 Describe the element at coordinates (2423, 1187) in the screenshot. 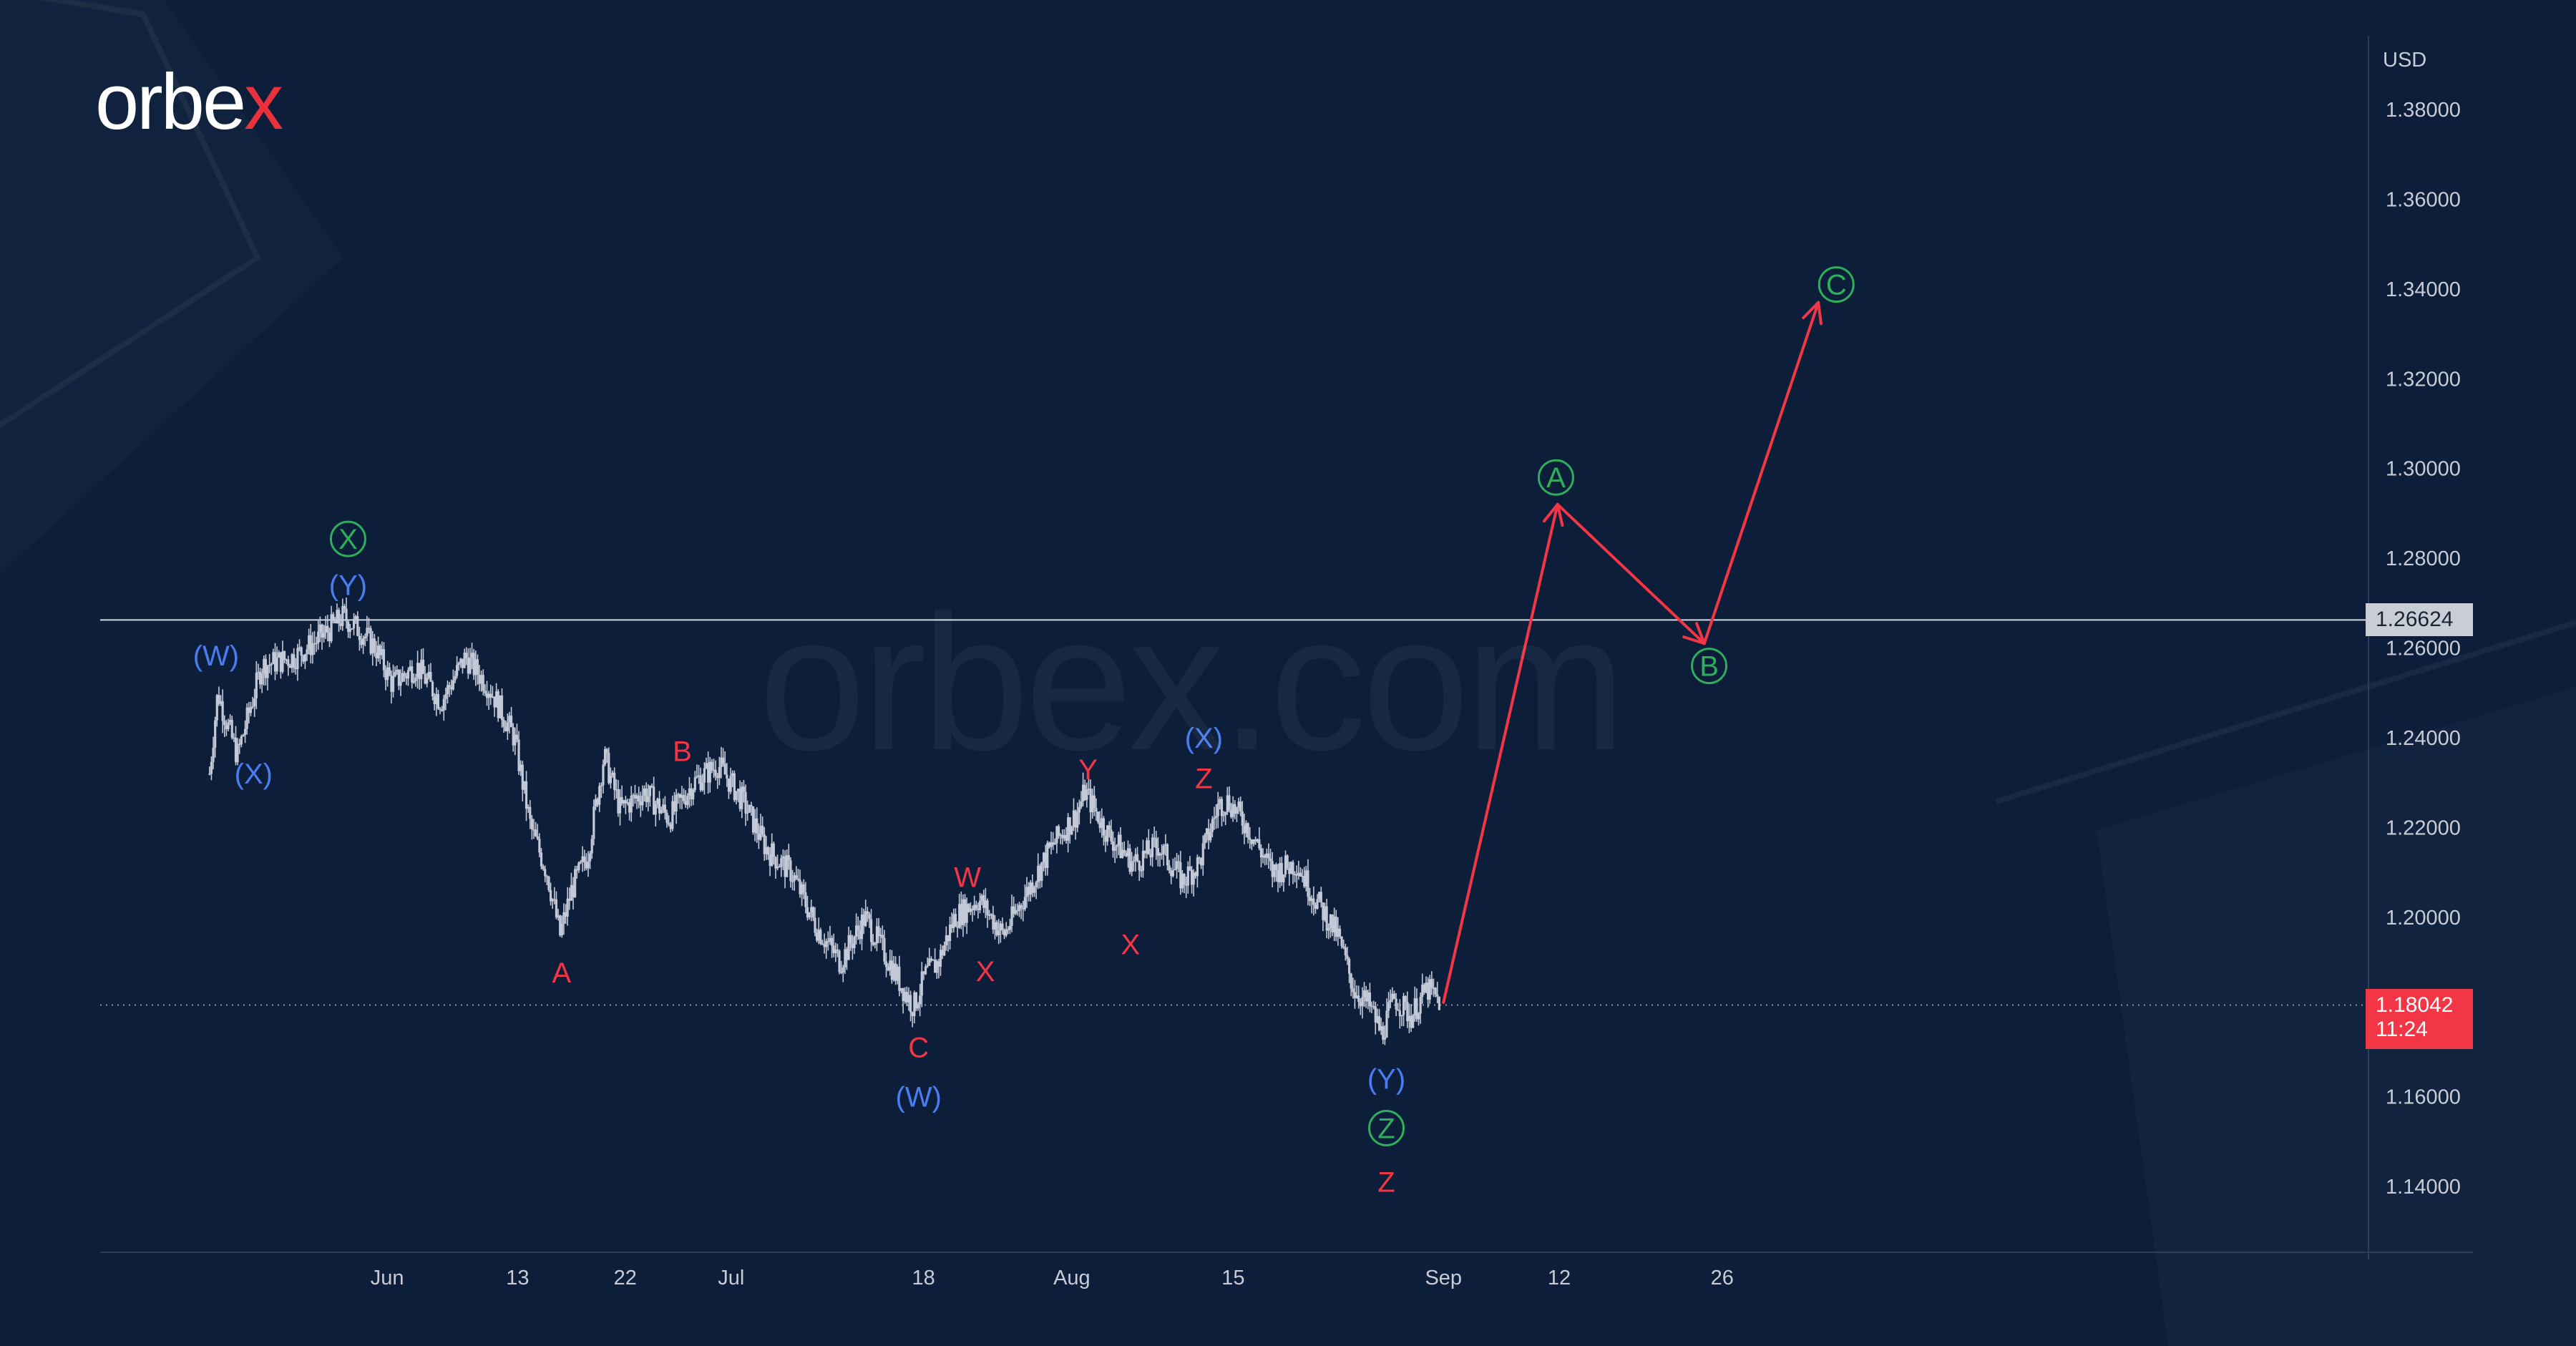

I see `y-tick-label: 1.14000` at that location.